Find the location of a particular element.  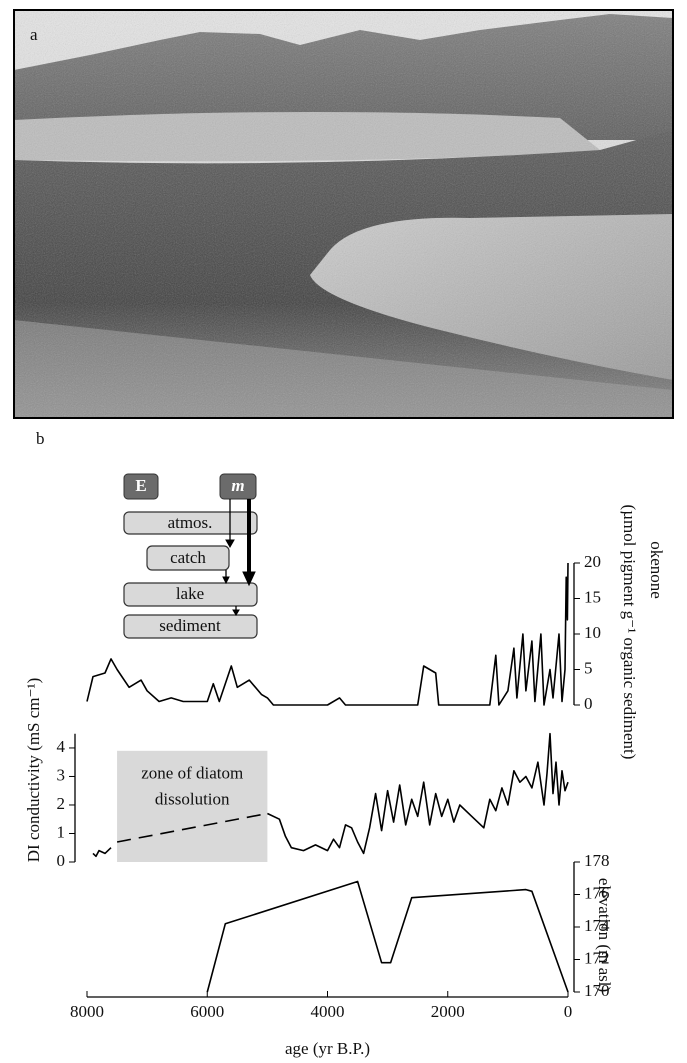

panel-label: b is located at coordinates (40, 438).